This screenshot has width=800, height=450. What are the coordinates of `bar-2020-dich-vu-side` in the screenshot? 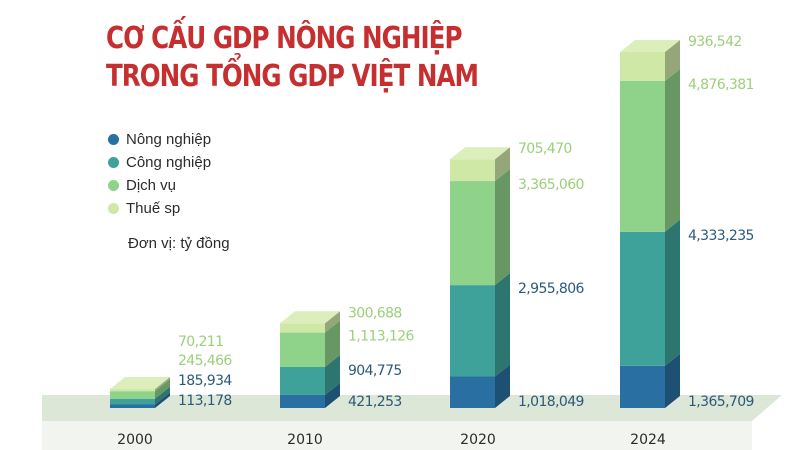 It's located at (502, 227).